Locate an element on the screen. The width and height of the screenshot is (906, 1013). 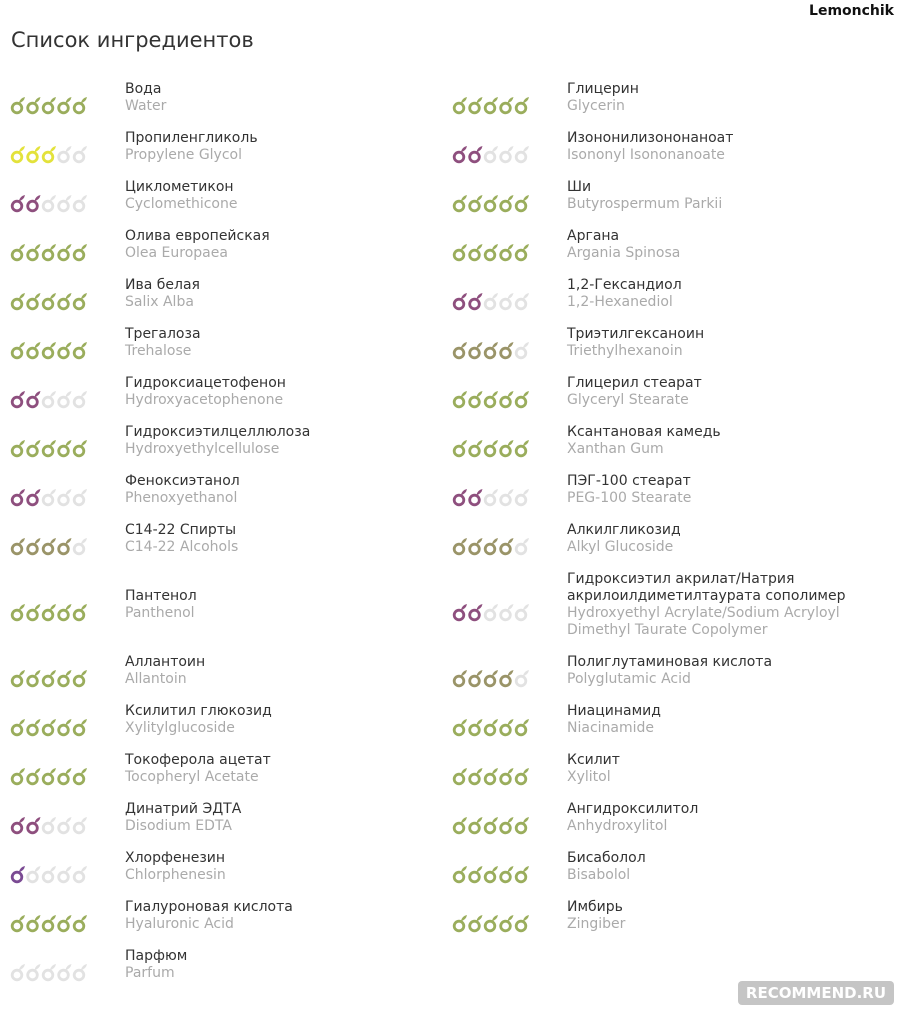
name: Динатрий ЭДТА is located at coordinates (183, 809).